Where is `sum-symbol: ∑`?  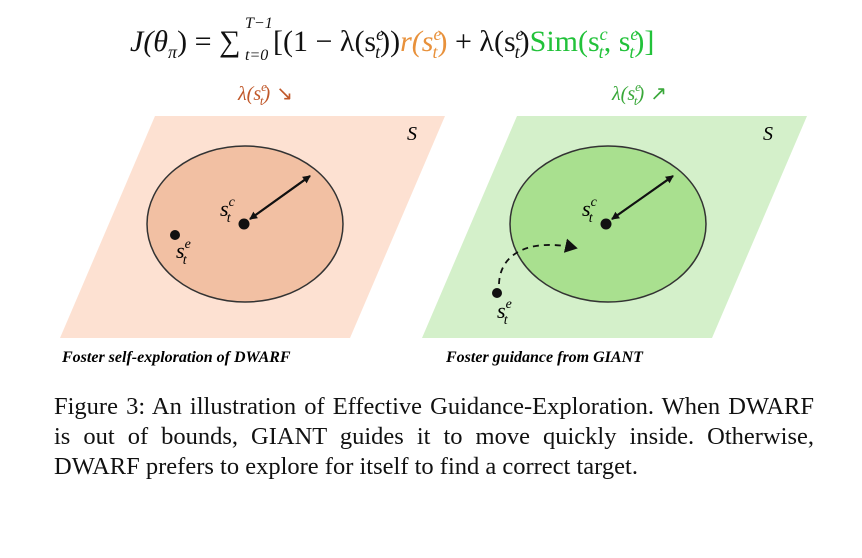 sum-symbol: ∑ is located at coordinates (230, 41).